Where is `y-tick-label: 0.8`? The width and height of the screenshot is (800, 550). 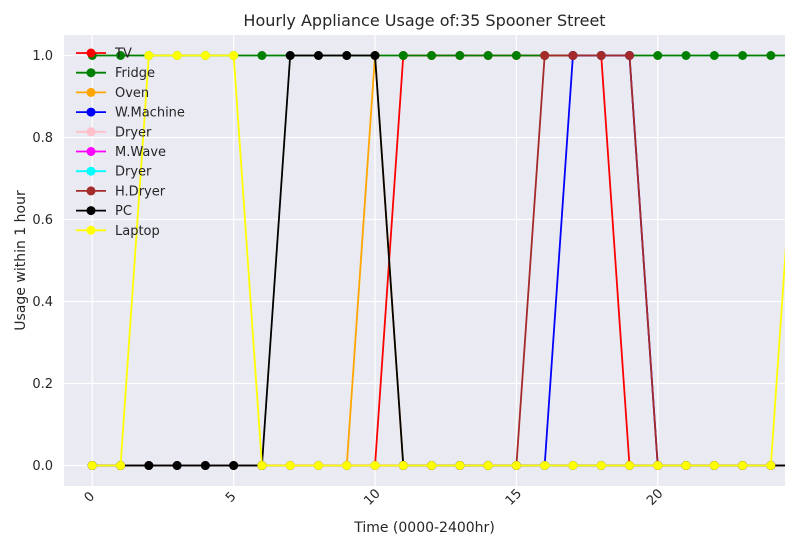
y-tick-label: 0.8 is located at coordinates (42, 138).